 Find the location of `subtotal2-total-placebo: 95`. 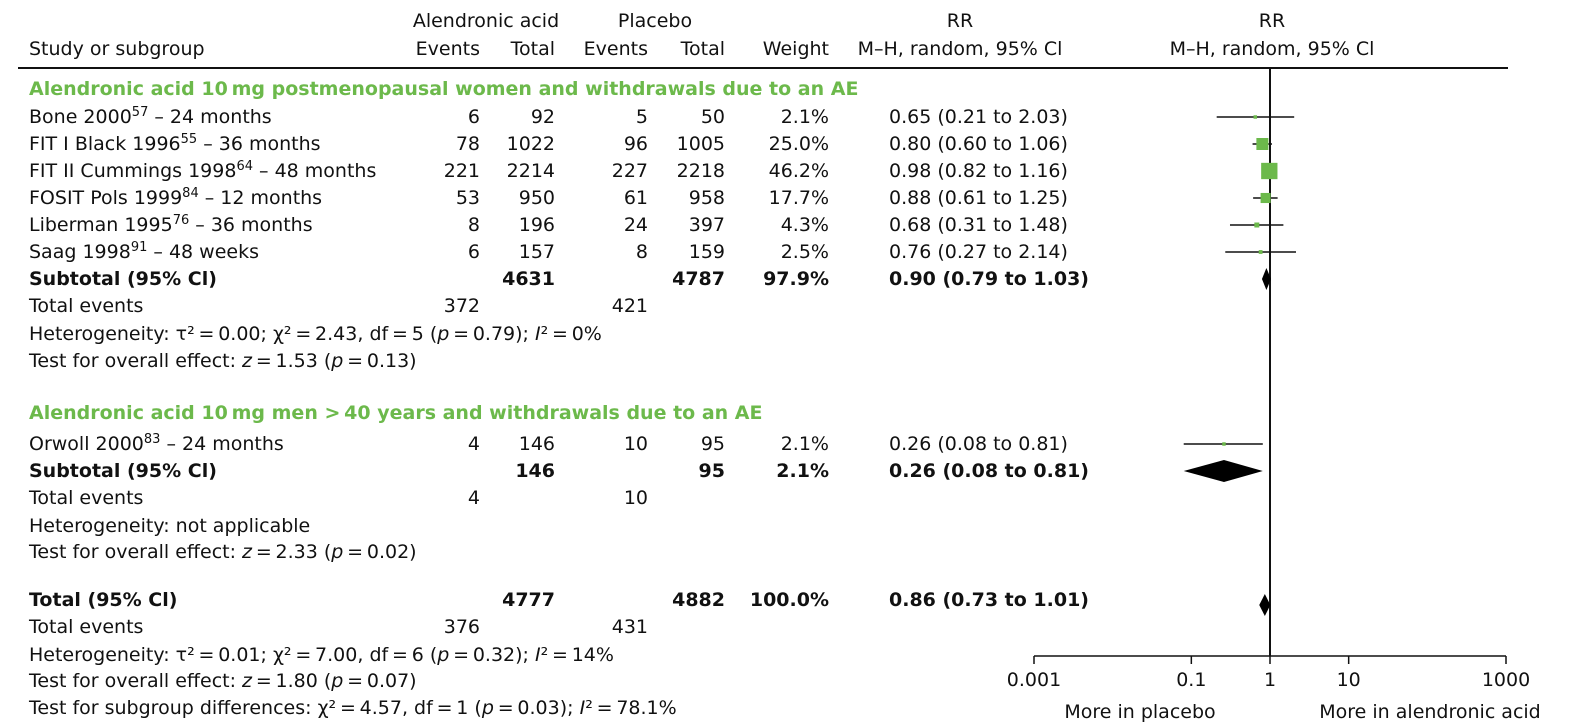

subtotal2-total-placebo: 95 is located at coordinates (711, 471).